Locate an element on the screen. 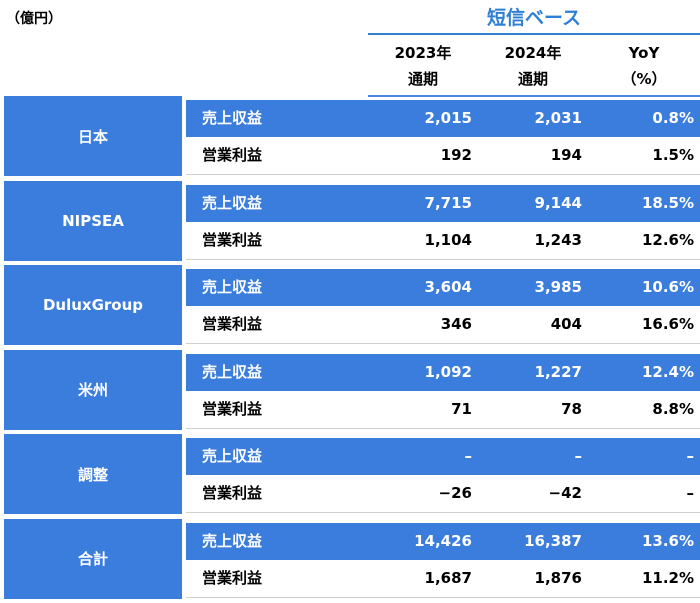 The width and height of the screenshot is (700, 603). basis-title: 短信ベース is located at coordinates (534, 18).